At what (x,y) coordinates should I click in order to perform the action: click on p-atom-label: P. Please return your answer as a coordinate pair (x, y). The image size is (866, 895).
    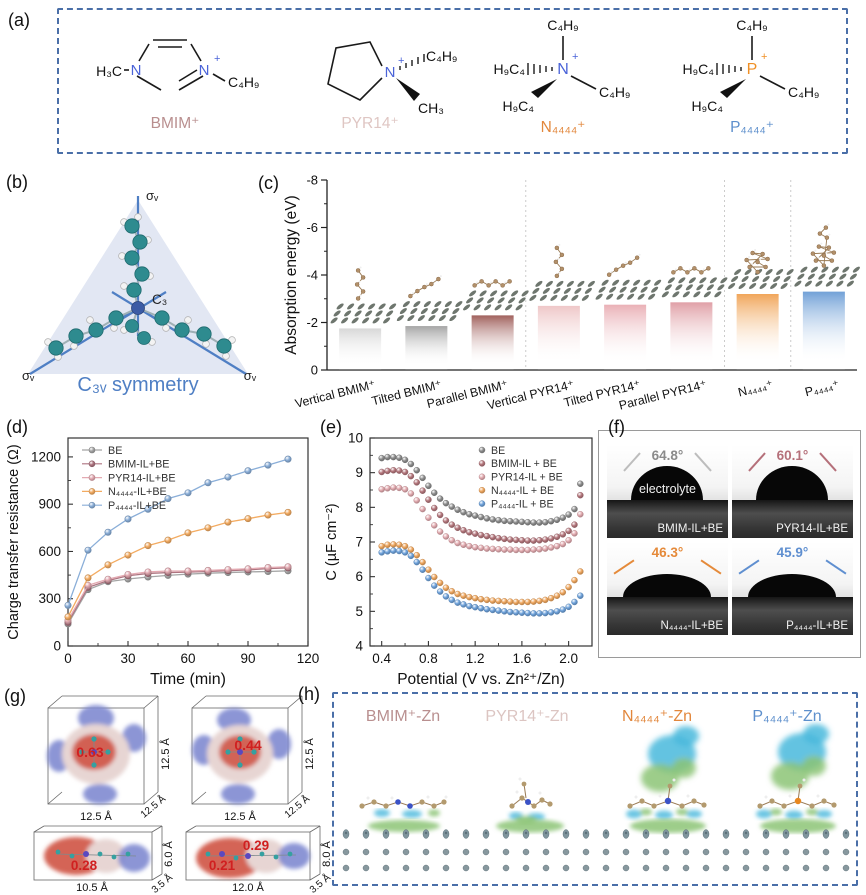
    Looking at the image, I should click on (752, 69).